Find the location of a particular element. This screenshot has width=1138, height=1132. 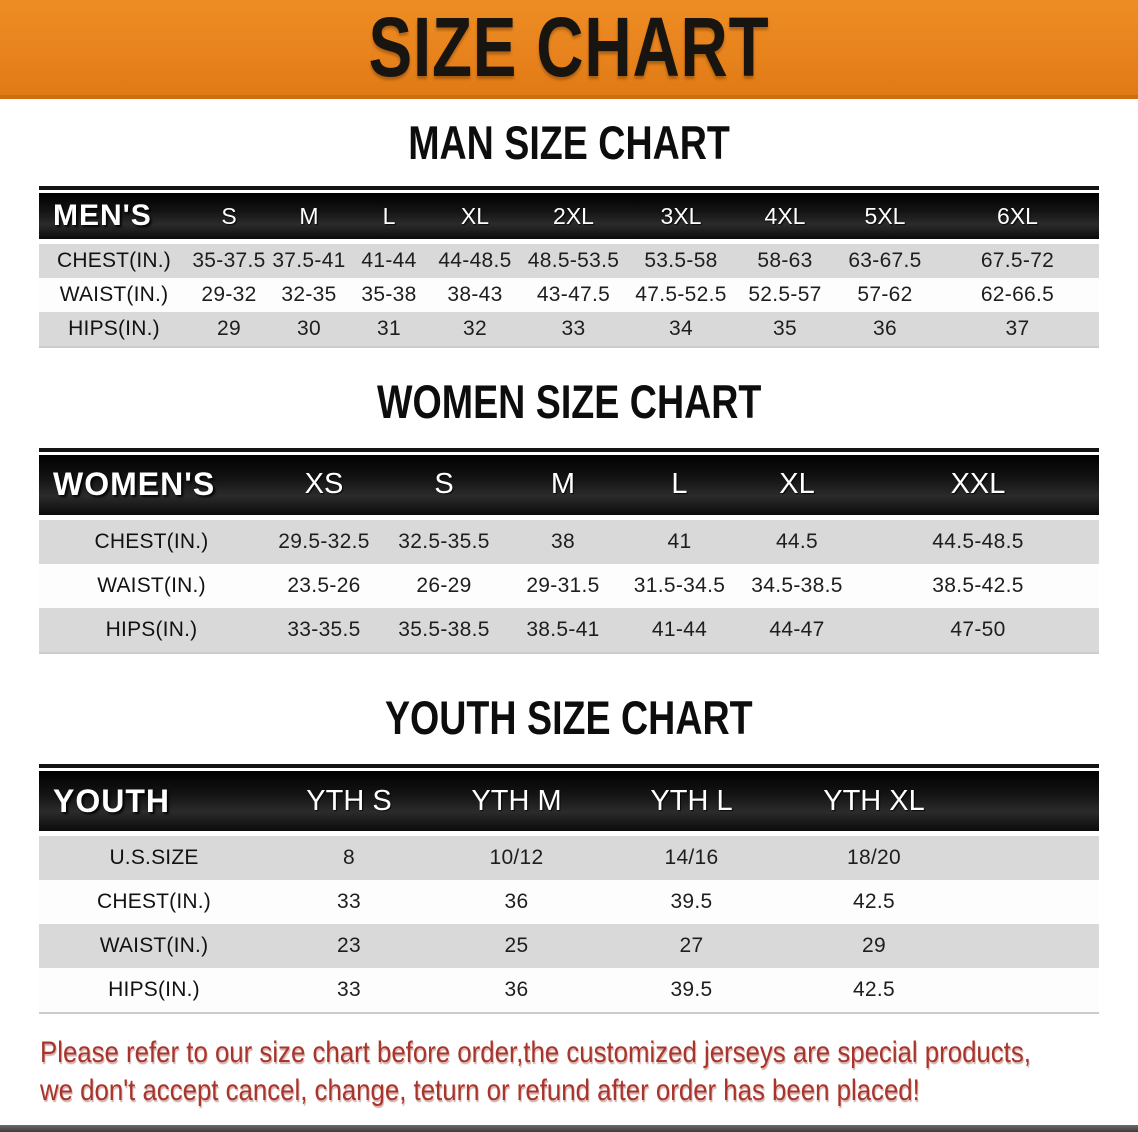

column-header: XXL is located at coordinates (978, 484).